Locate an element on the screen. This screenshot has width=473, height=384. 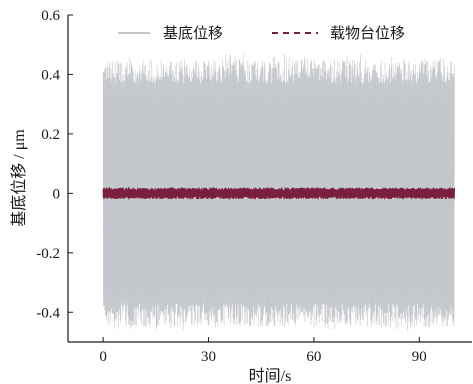
y-tick-label: -0.4 is located at coordinates (48, 313).